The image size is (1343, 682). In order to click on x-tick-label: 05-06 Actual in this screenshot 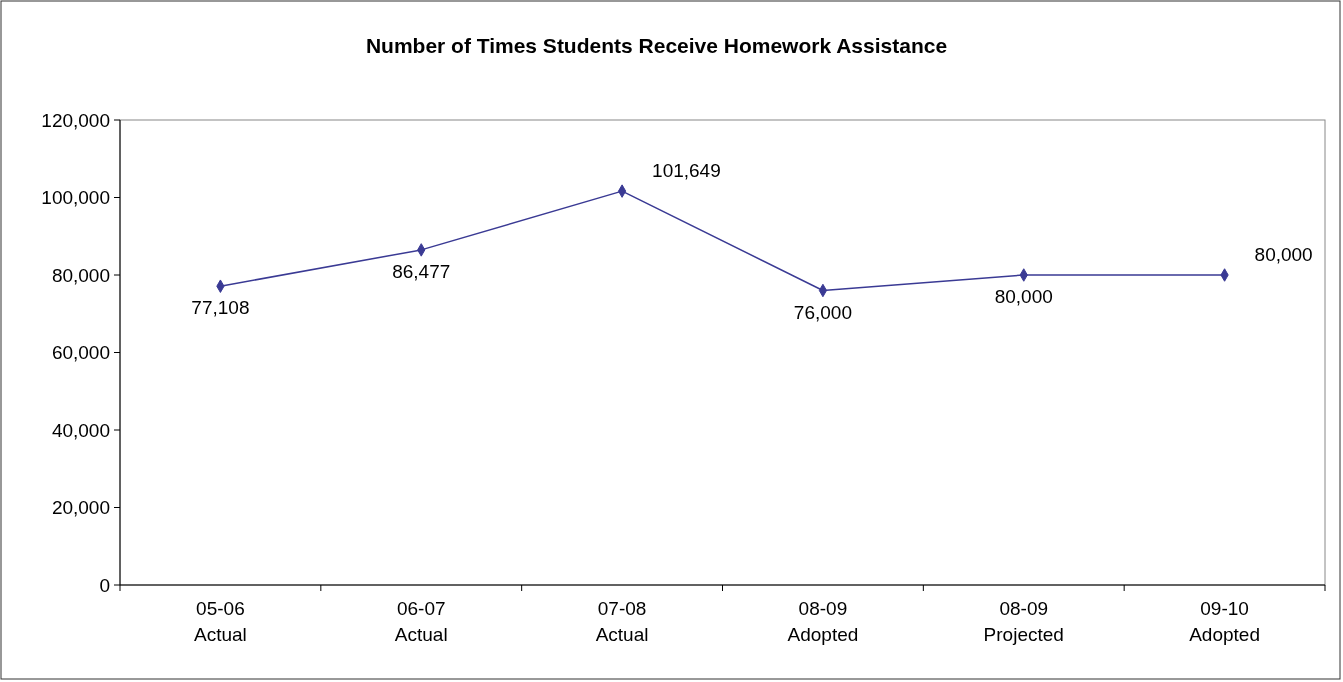, I will do `click(220, 621)`.